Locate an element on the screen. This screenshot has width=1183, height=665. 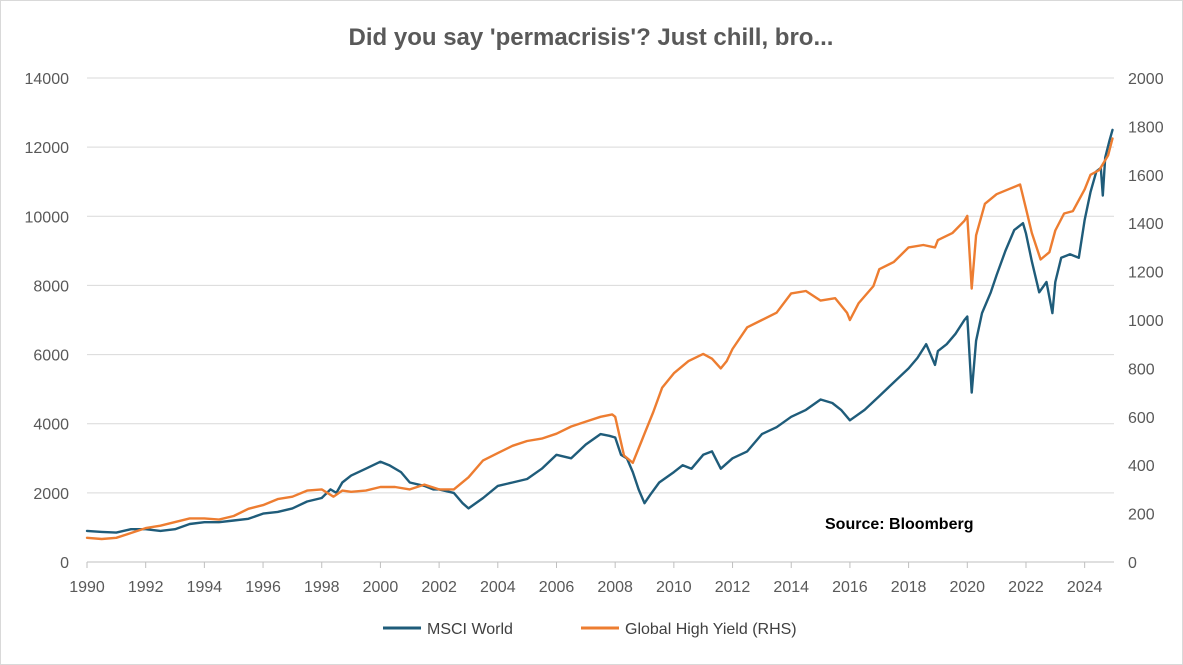
x-tick-label: 2016 is located at coordinates (850, 587).